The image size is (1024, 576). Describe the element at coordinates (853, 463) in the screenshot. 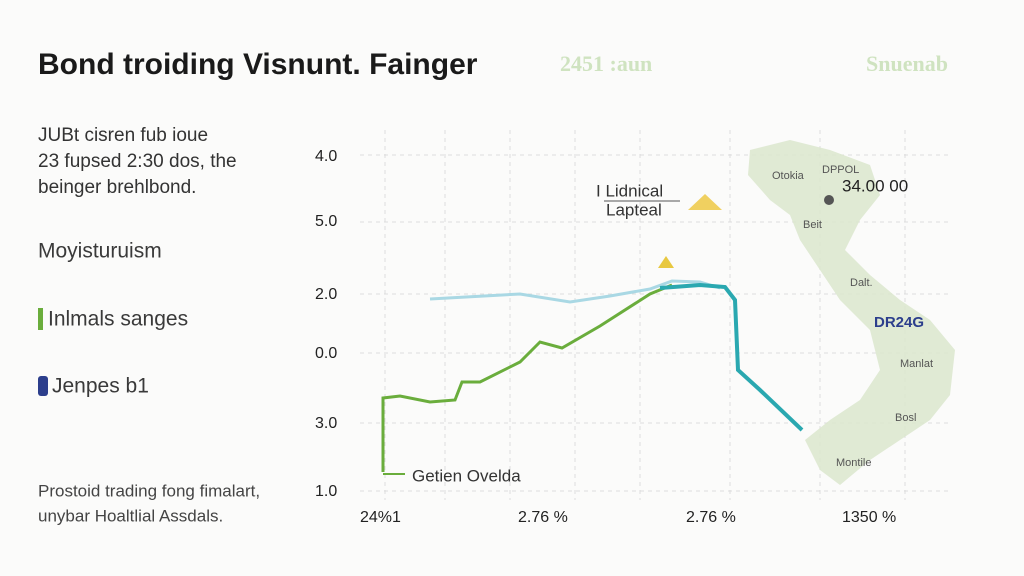

I see `map-label: Montile` at that location.